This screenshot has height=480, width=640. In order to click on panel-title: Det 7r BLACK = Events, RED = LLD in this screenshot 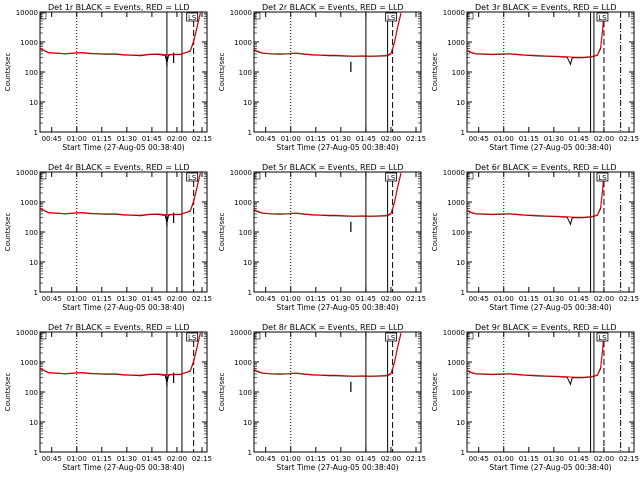, I will do `click(119, 327)`.